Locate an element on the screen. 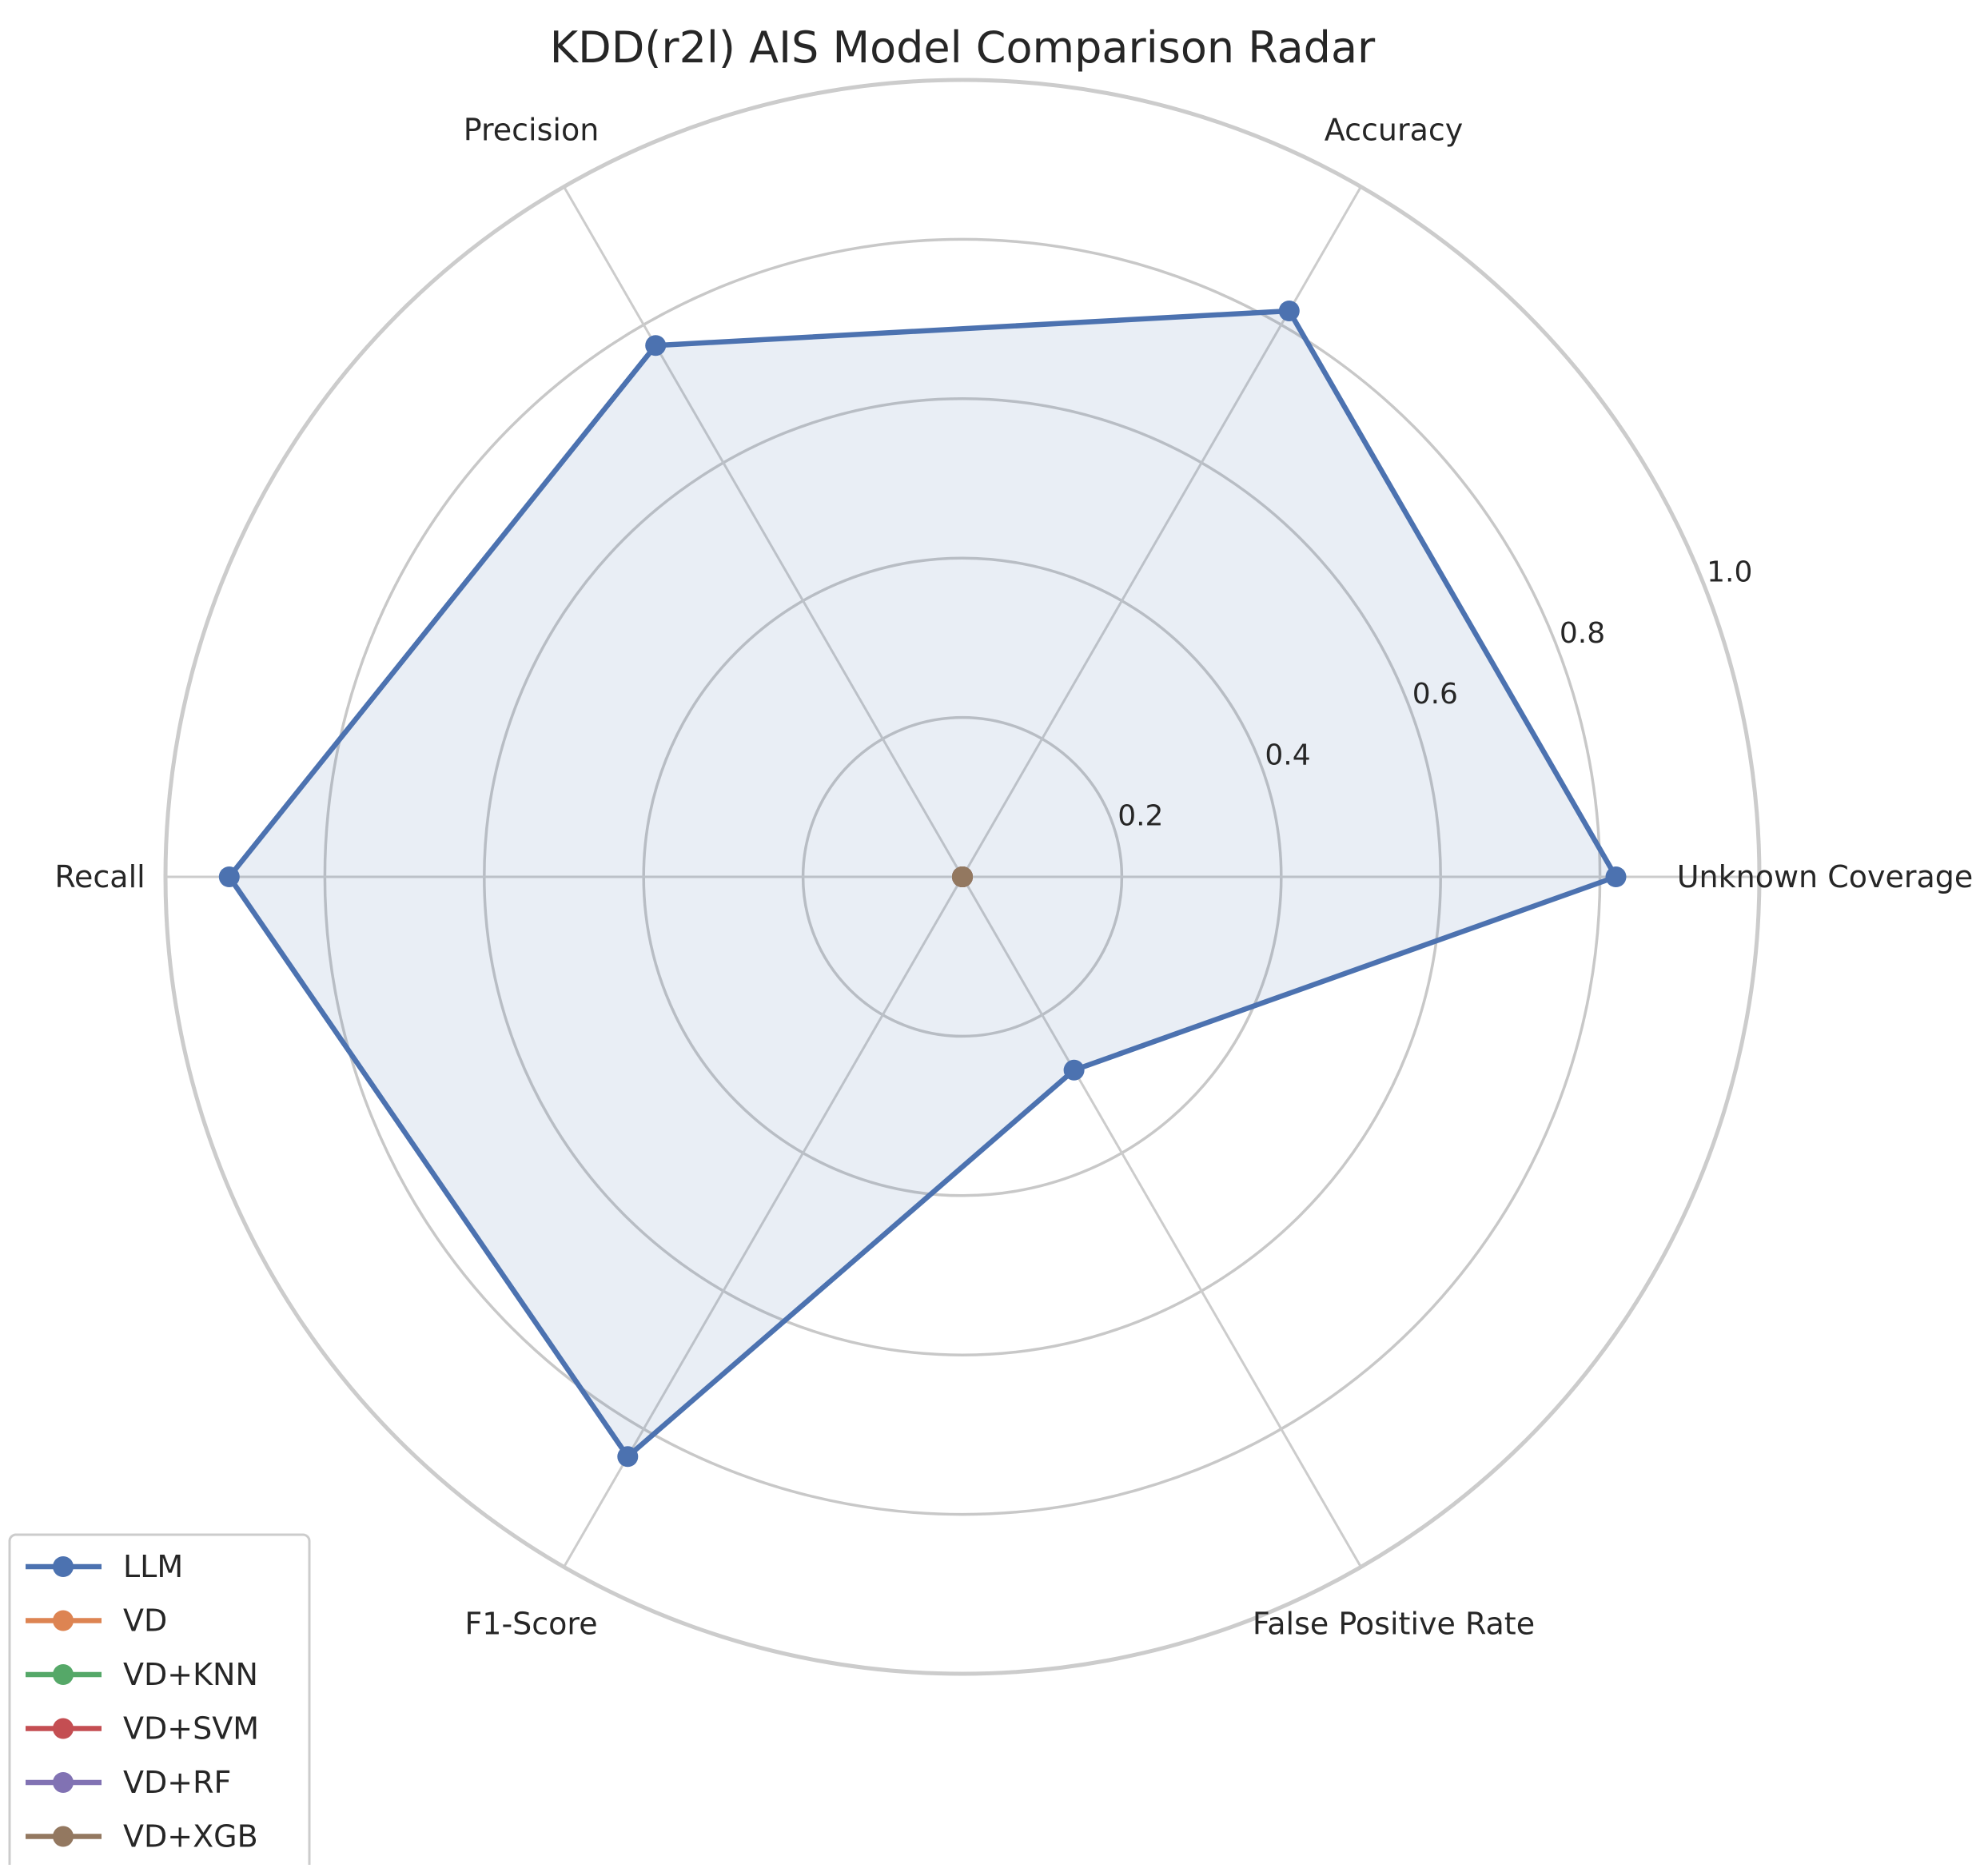 The width and height of the screenshot is (1988, 1868). rtick-label-1: 0.4 is located at coordinates (1287, 755).